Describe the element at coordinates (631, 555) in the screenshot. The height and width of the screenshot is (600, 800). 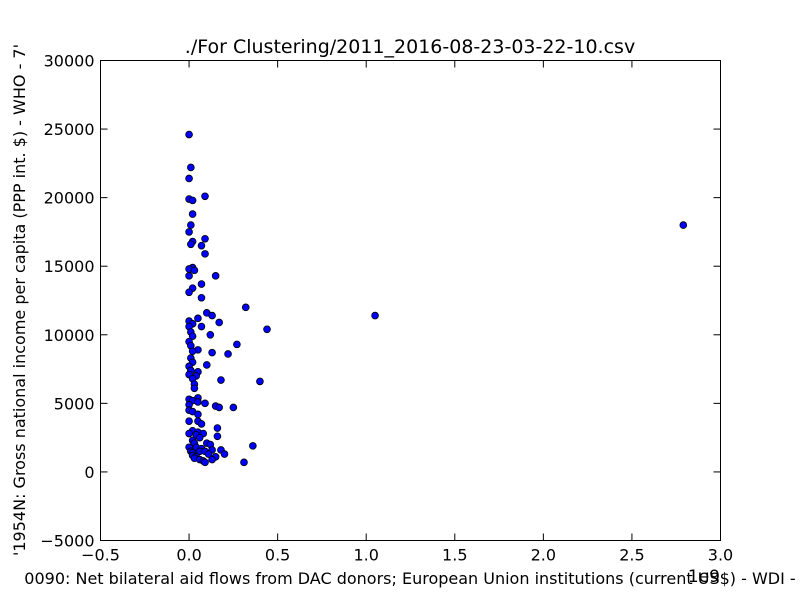
I see `x-tick-label: 2.5` at that location.